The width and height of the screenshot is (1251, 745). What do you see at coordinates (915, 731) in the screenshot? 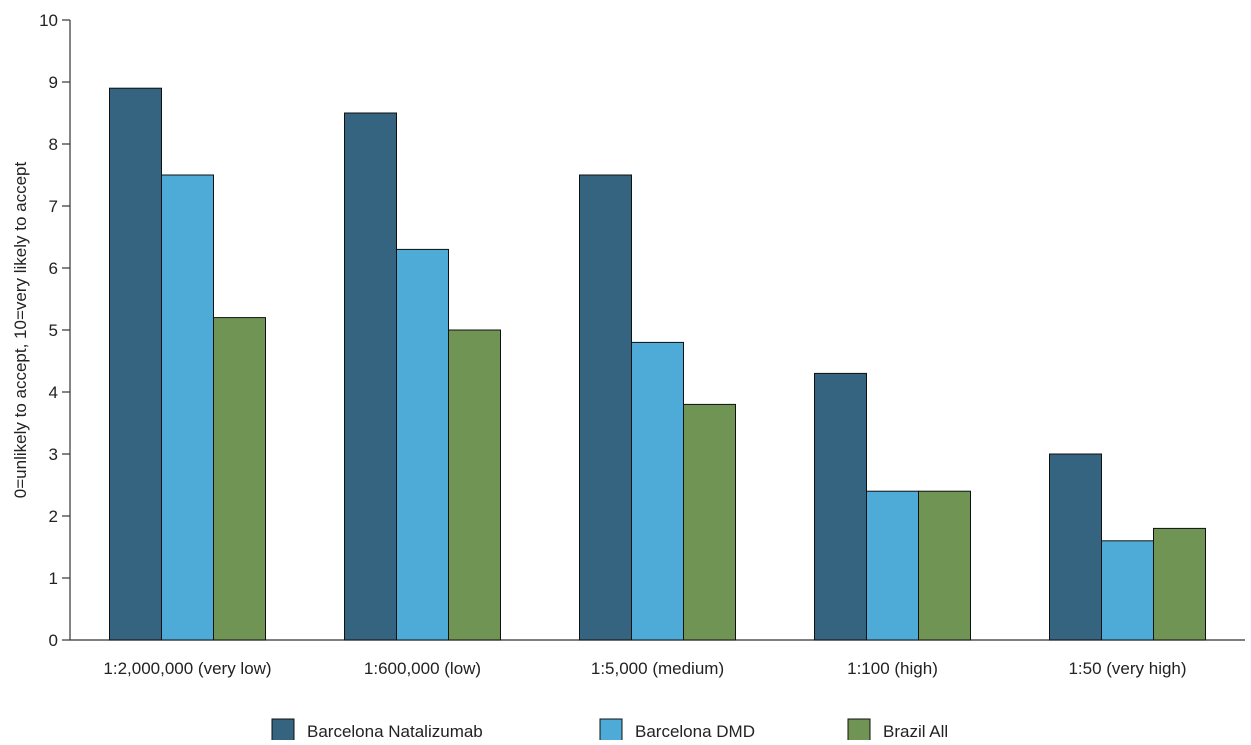
I see `legend-label: Brazil All` at bounding box center [915, 731].